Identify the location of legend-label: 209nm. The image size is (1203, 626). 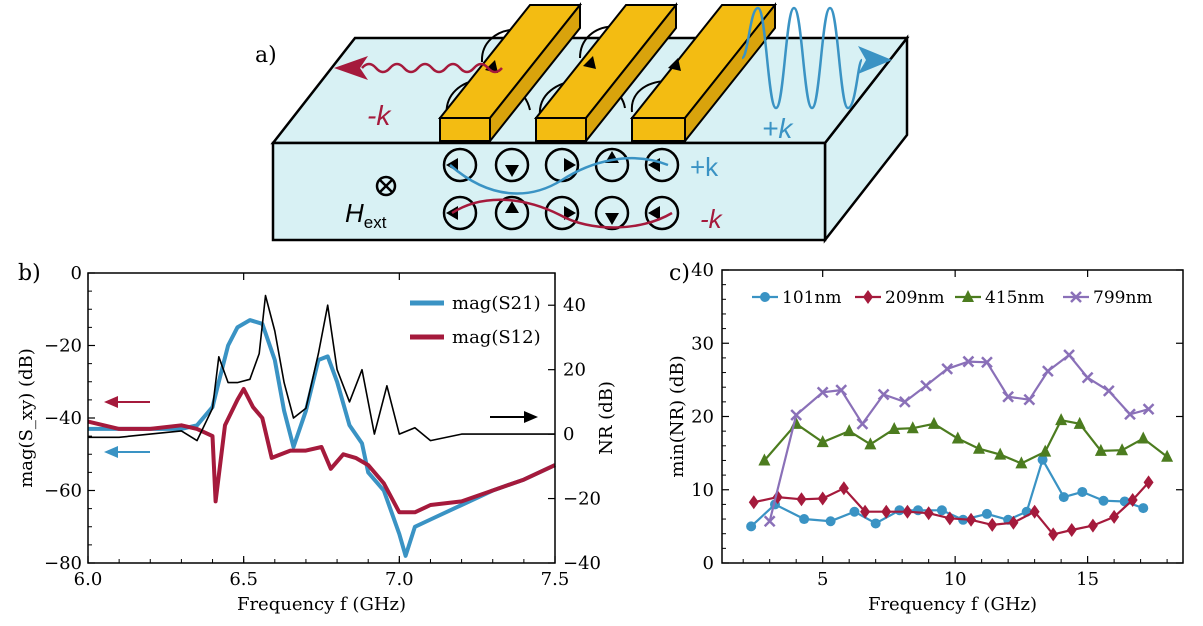
(915, 298).